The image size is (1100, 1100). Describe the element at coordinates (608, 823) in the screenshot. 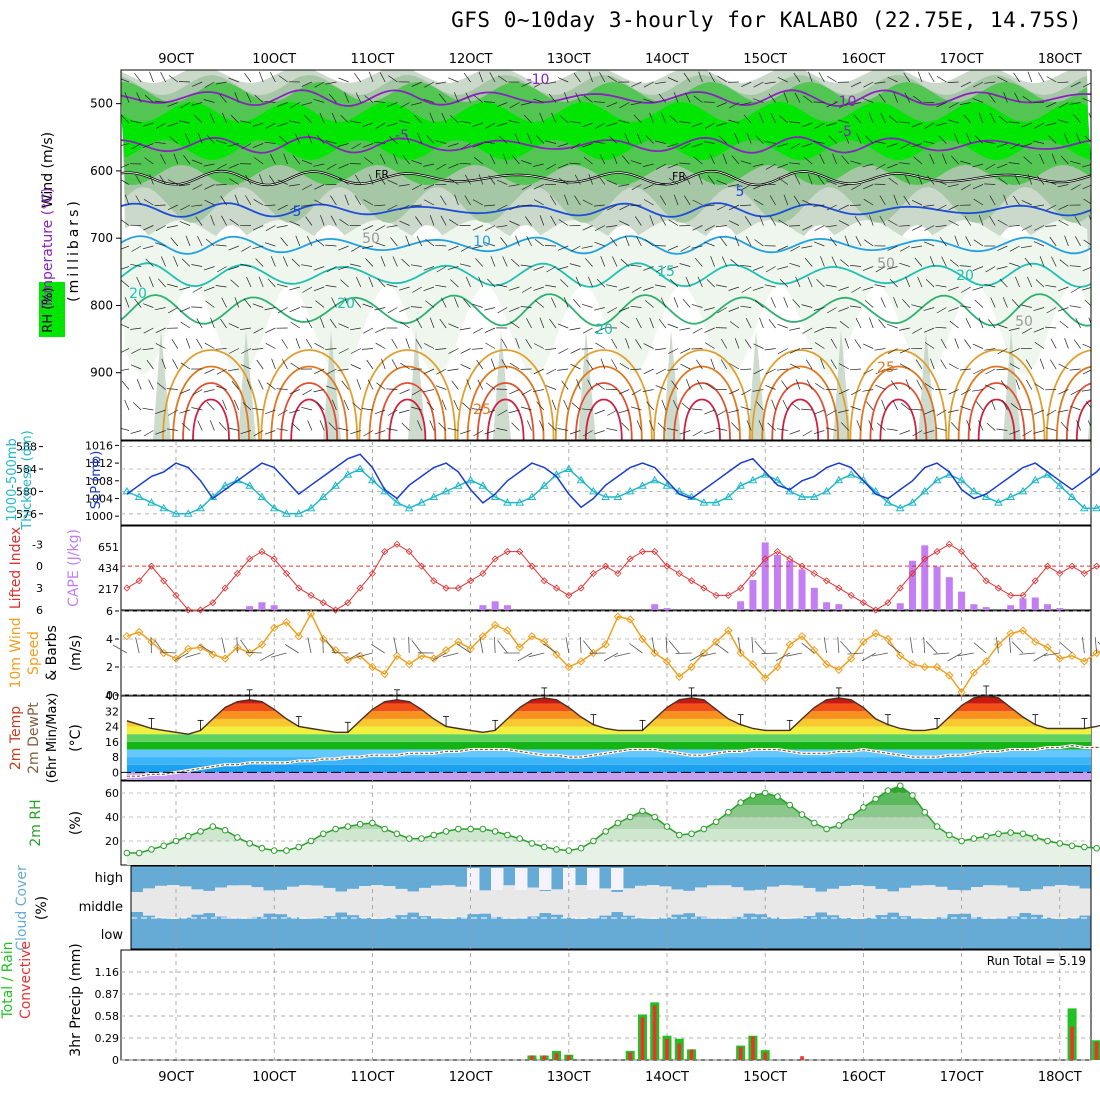

I see `rh-band` at that location.